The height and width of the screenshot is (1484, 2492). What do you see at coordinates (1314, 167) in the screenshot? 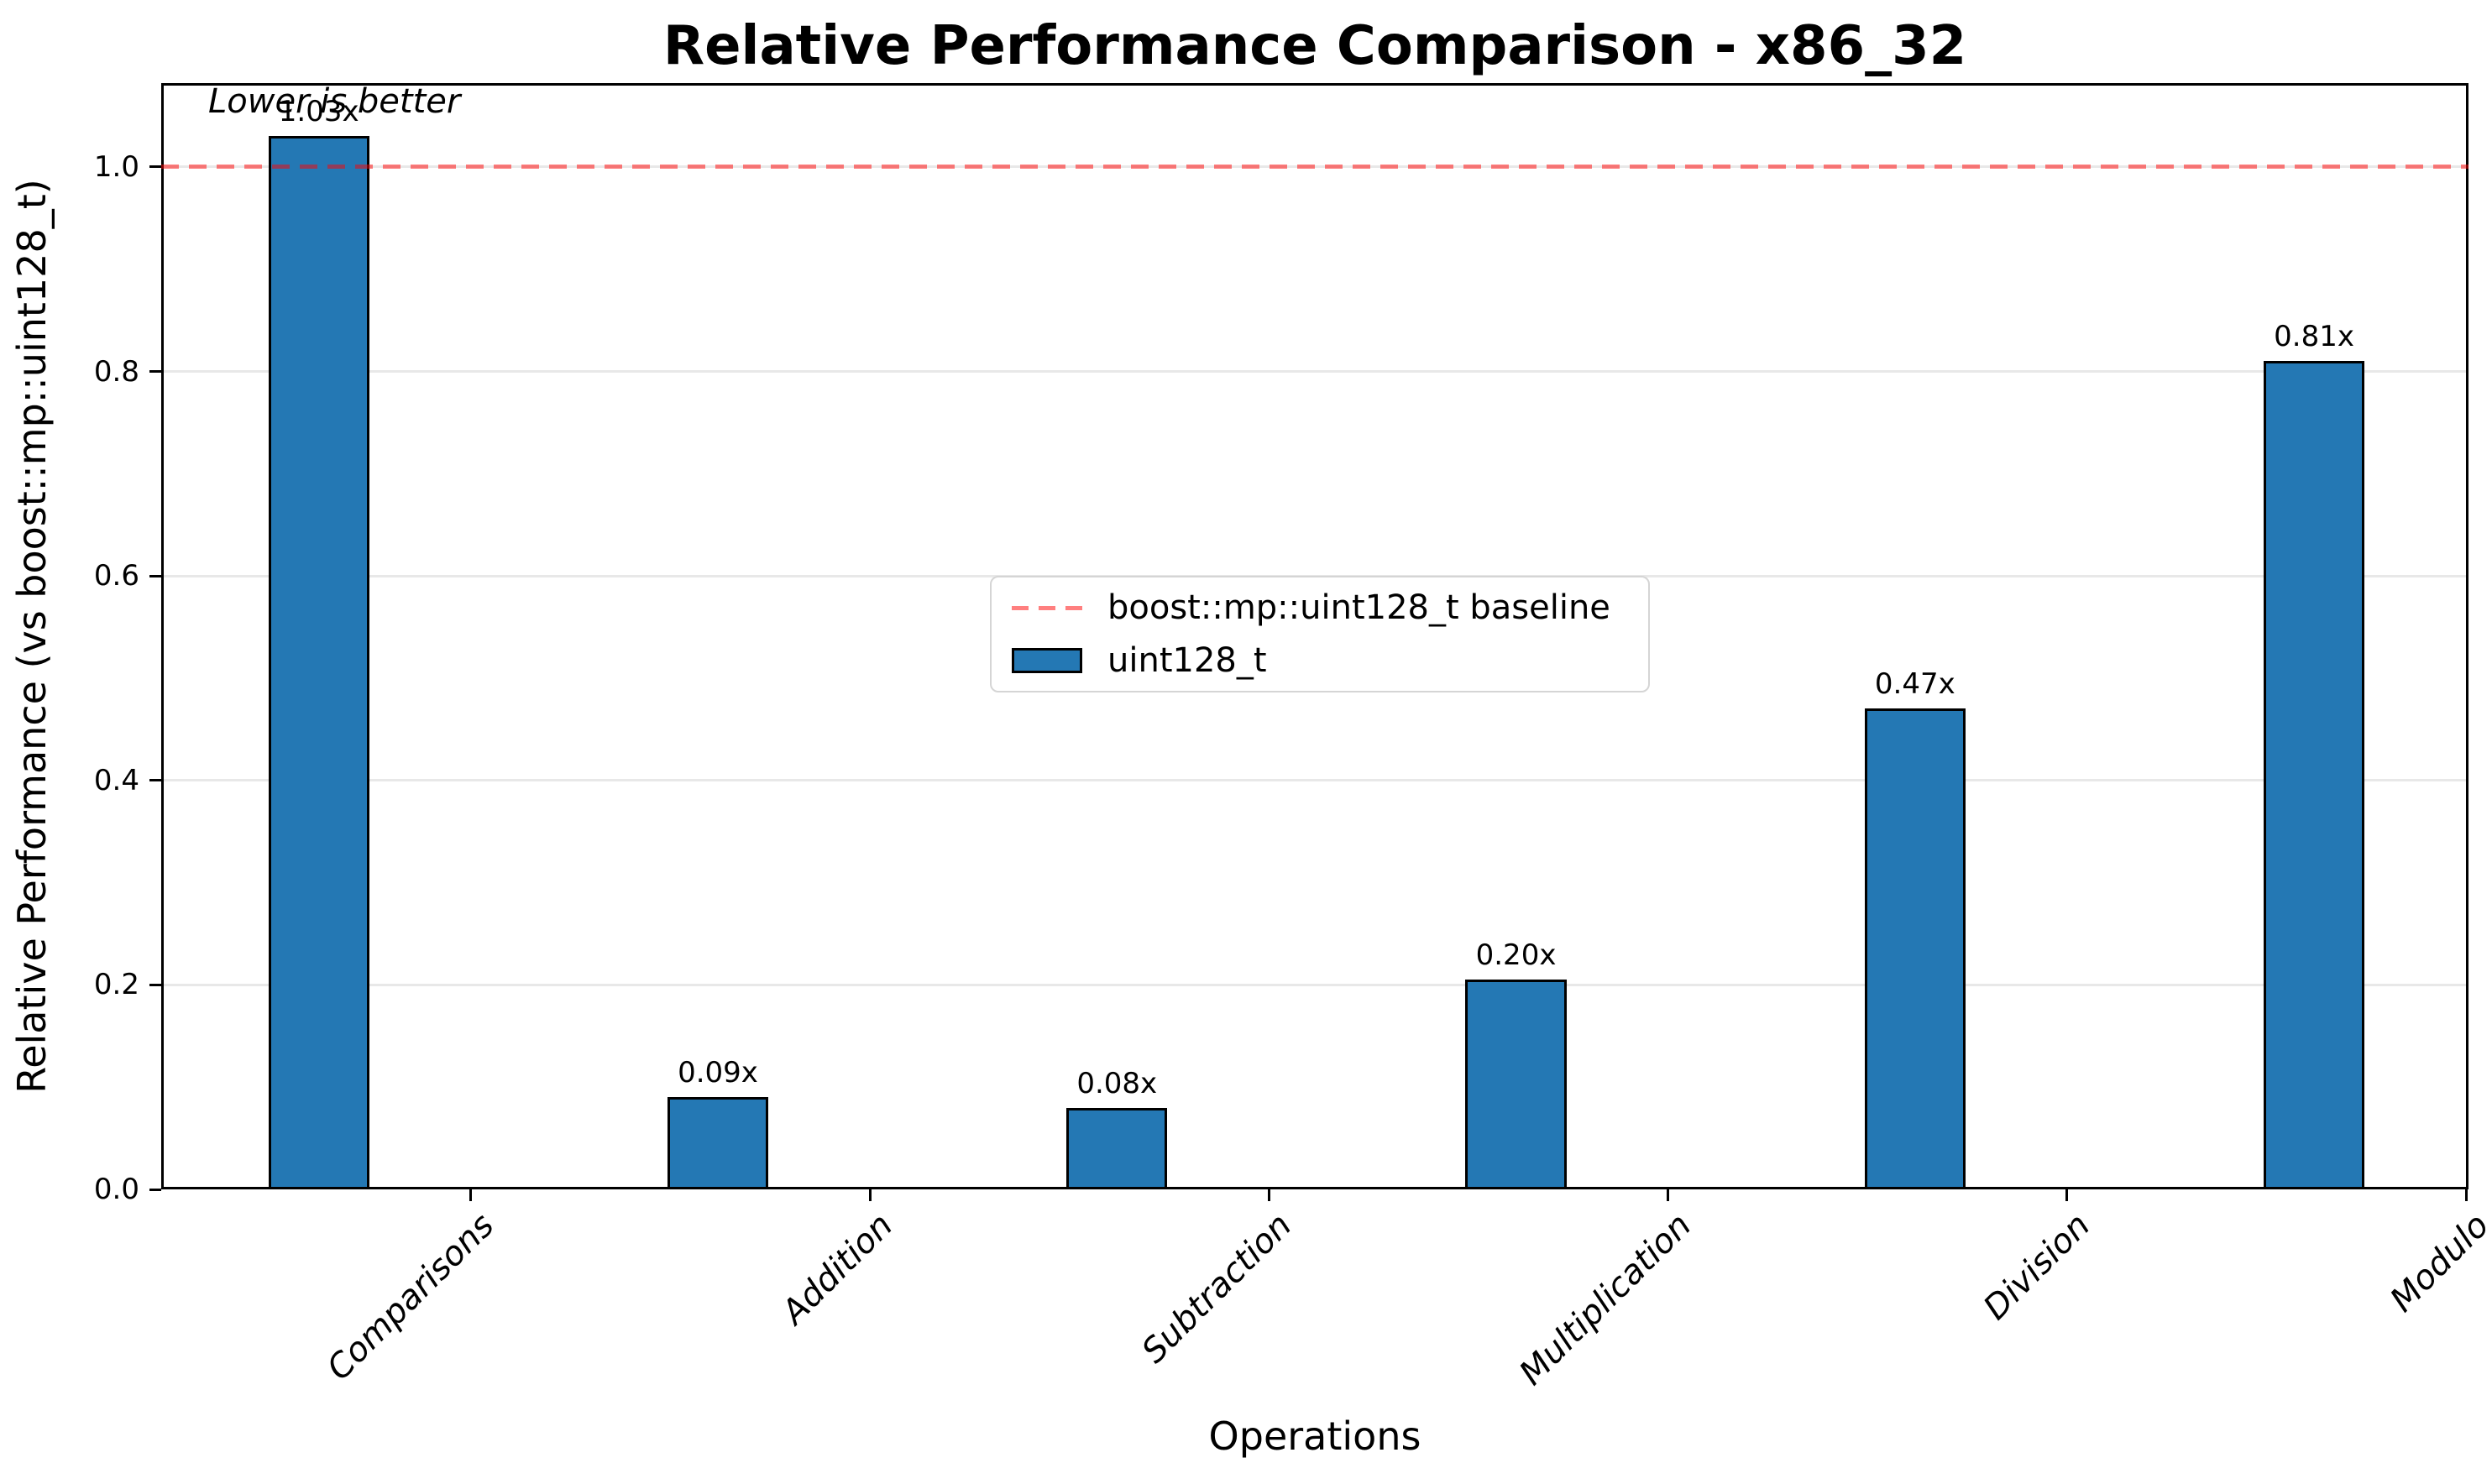
I see `baseline-dashed-line` at bounding box center [1314, 167].